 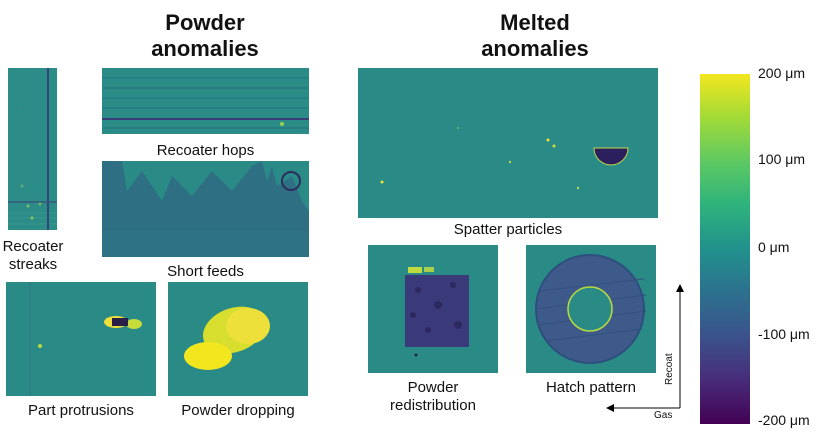 I want to click on colorbar-tick-neg100: -100 μm, so click(x=784, y=334).